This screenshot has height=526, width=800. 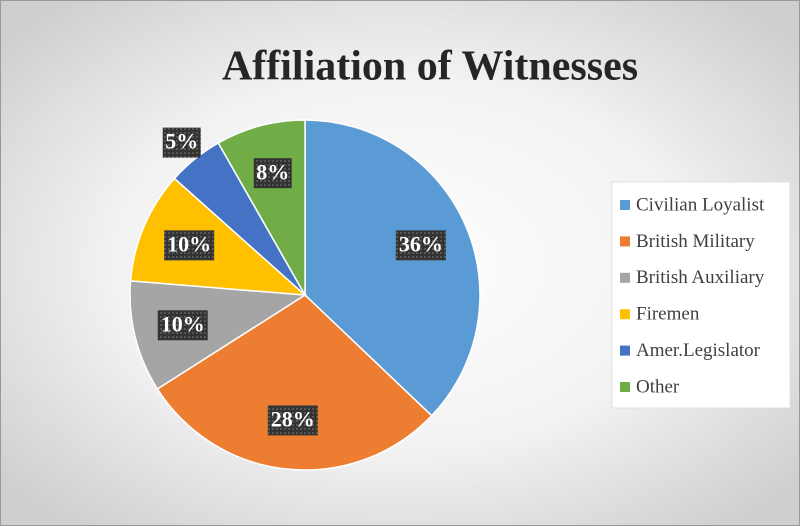 I want to click on legend-label: British Auxiliary, so click(x=700, y=277).